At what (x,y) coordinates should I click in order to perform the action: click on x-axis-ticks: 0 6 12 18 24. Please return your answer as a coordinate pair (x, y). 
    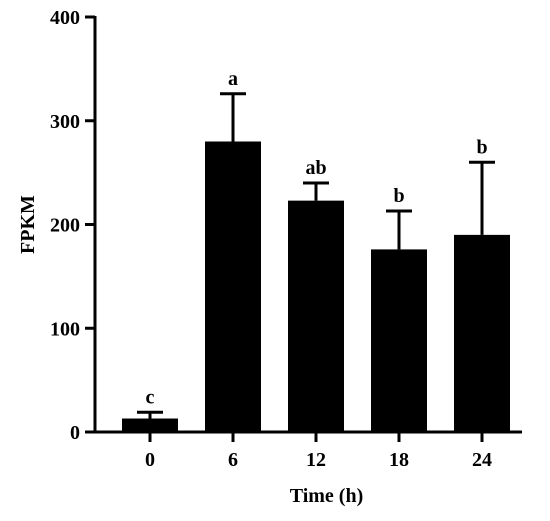
    Looking at the image, I should click on (318, 451).